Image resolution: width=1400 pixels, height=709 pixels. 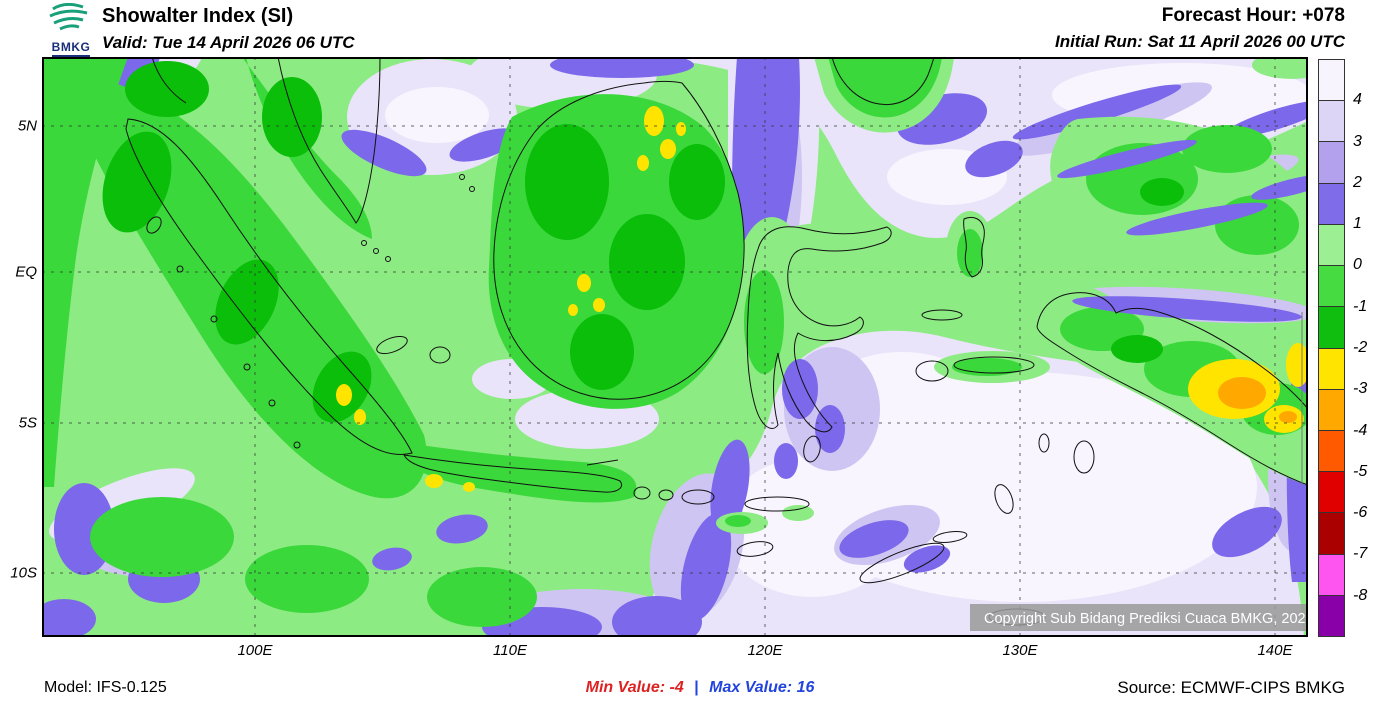 What do you see at coordinates (26, 272) in the screenshot?
I see `y-tick-EQ: EQ` at bounding box center [26, 272].